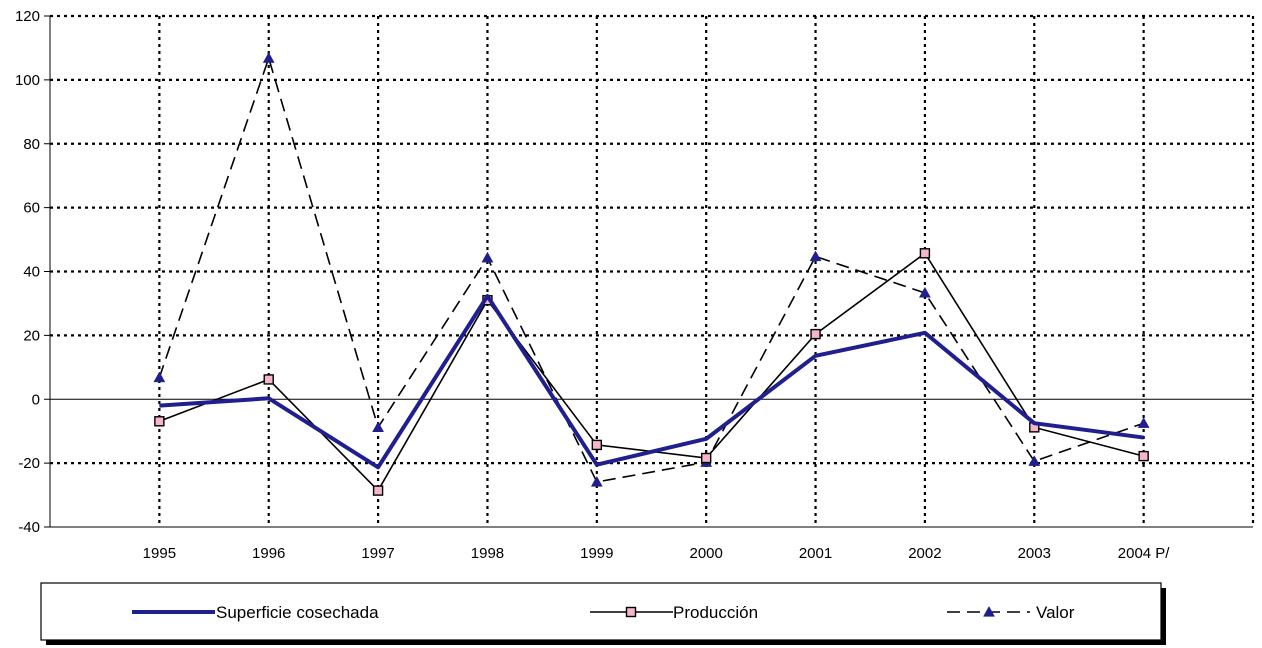  What do you see at coordinates (297, 612) in the screenshot?
I see `legend-label: Superficie cosechada` at bounding box center [297, 612].